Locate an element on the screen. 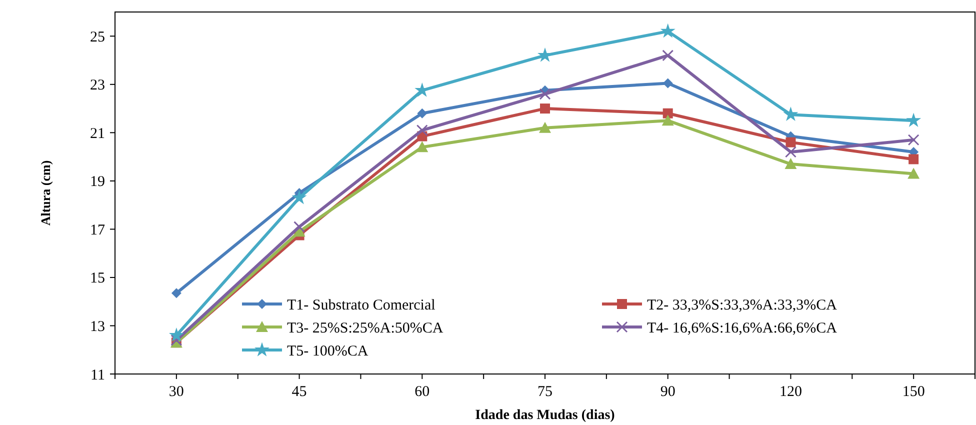  y-tick-label: 23 is located at coordinates (97, 86).